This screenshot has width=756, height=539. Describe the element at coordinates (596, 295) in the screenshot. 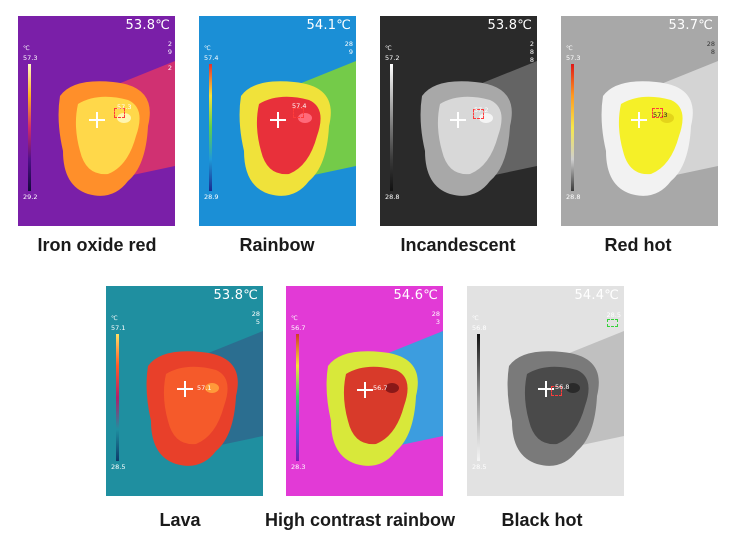

I see `center-temperature: 54.4℃` at that location.